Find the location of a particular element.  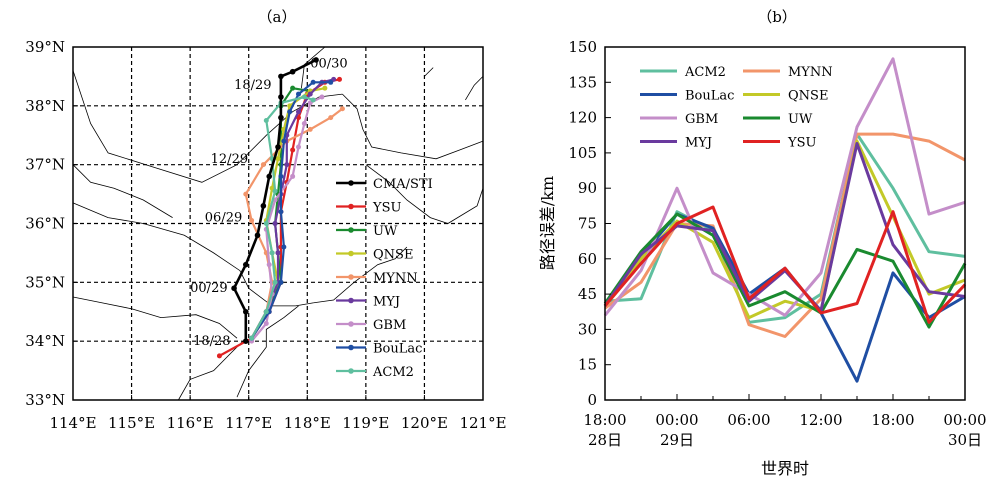

time-axis: 18:00 28日 00:00 29日 06:00 12:00 18:00 00:00 30日 is located at coordinates (785, 421).